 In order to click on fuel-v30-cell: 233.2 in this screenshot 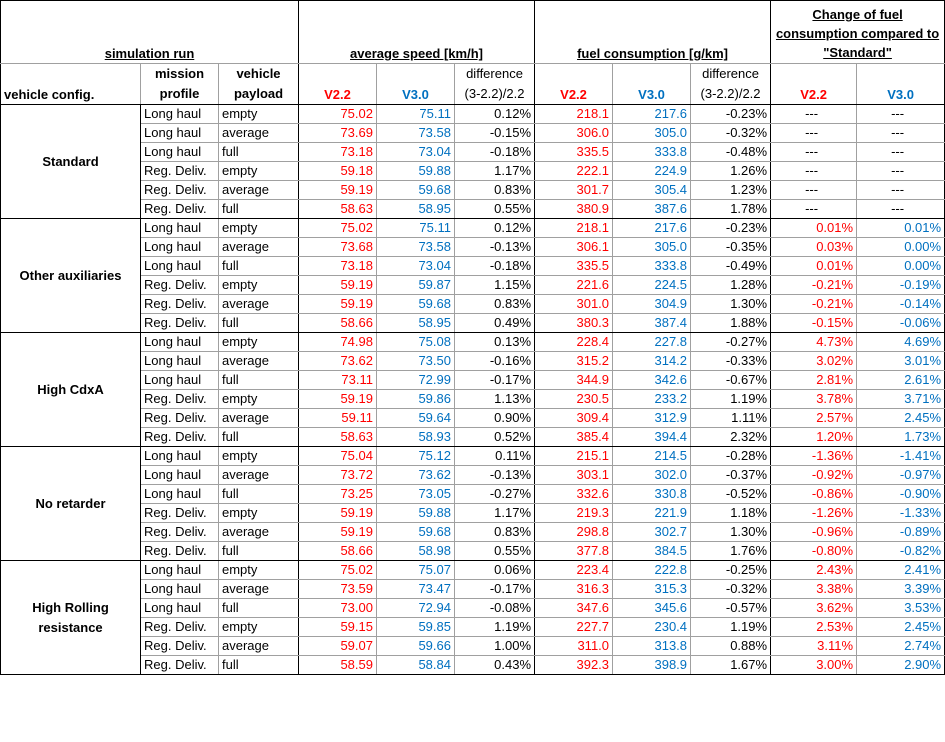, I will do `click(652, 399)`.